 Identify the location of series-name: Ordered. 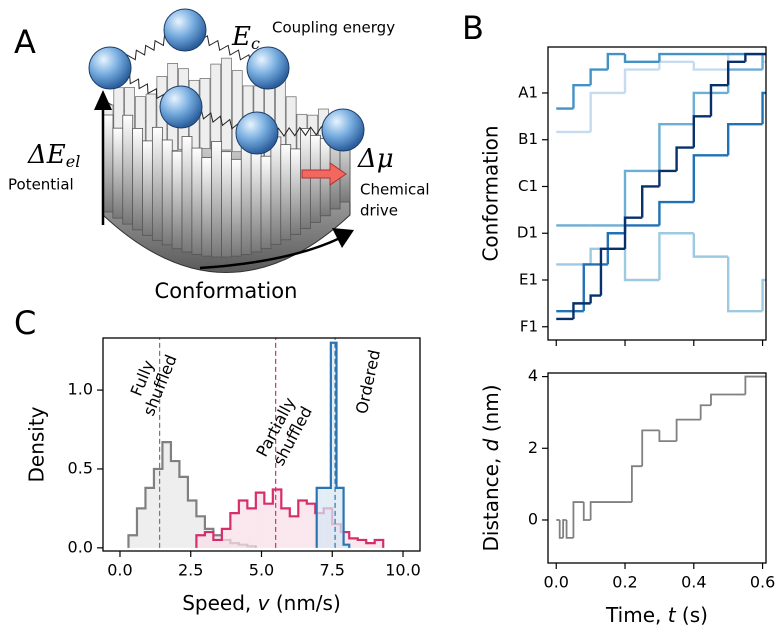
(368, 382).